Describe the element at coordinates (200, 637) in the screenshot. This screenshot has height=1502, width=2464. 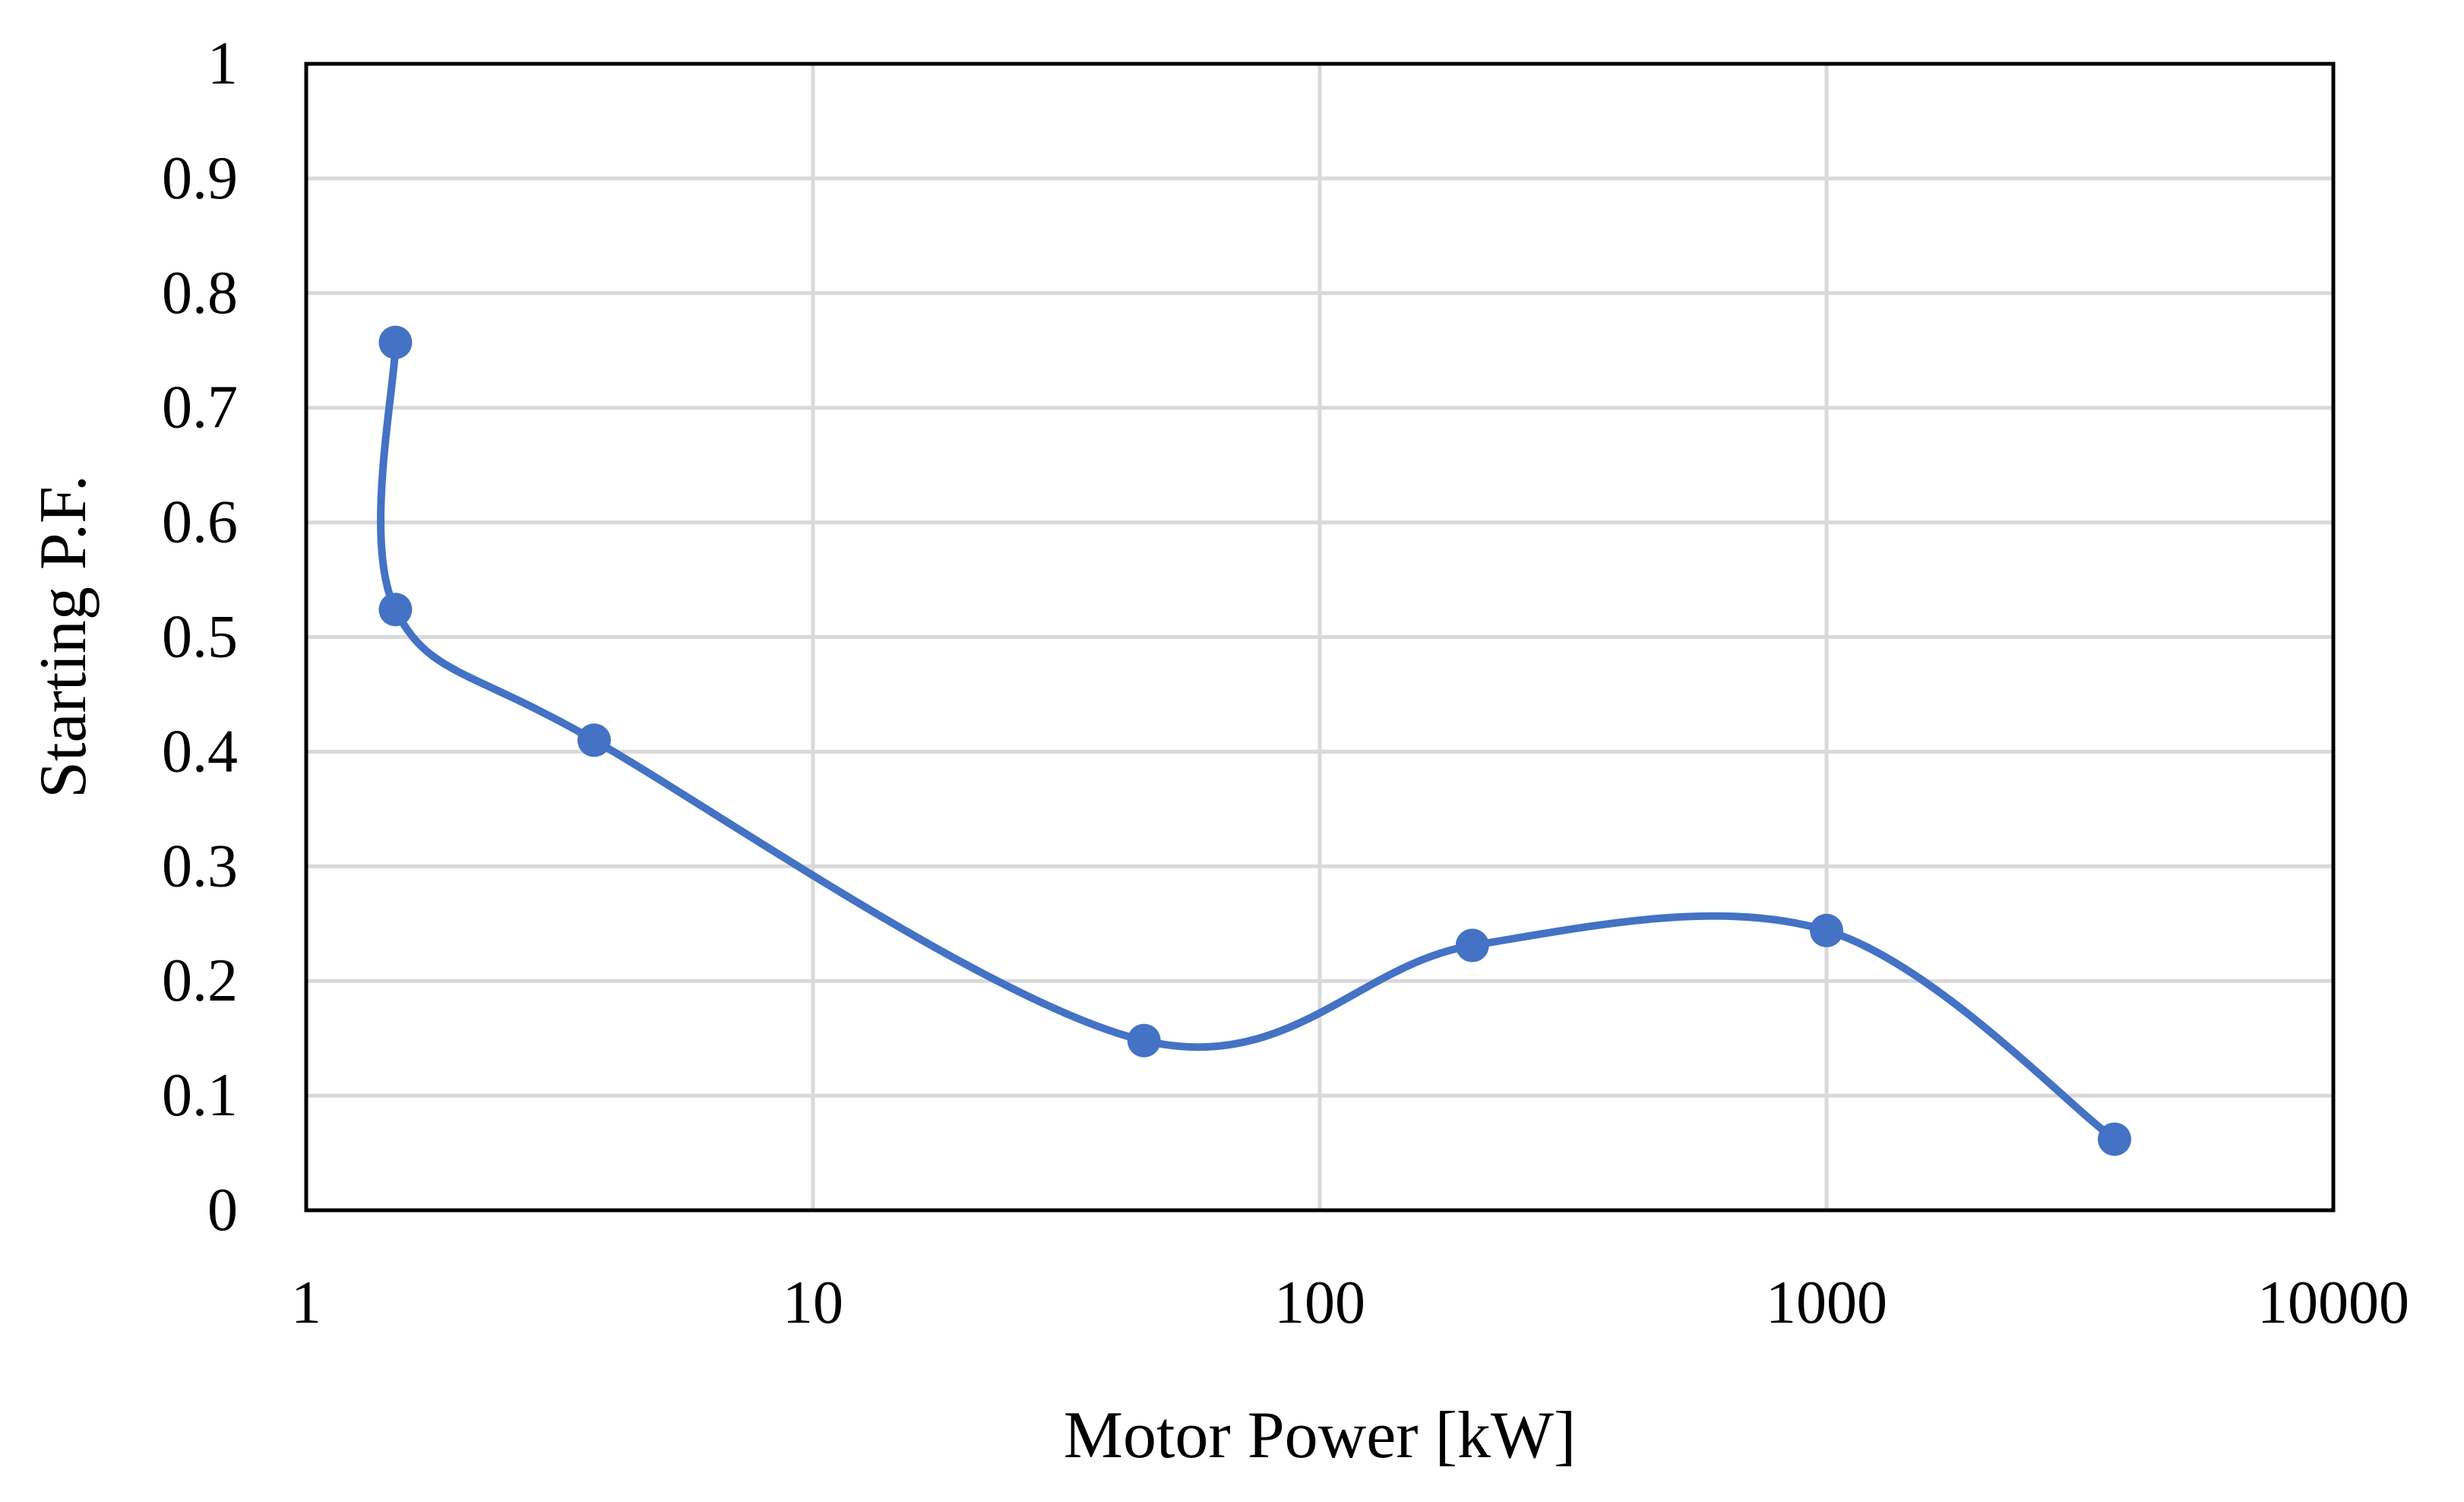
I see `y-tick-label: 0.5` at that location.